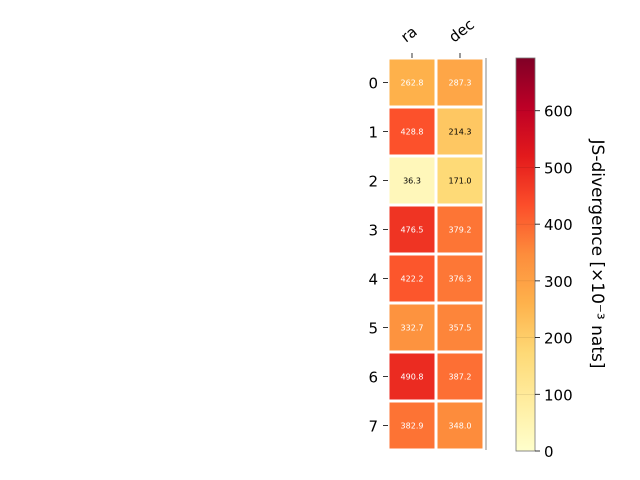 This screenshot has height=480, width=640. Describe the element at coordinates (558, 112) in the screenshot. I see `colorbar-tick-label: 600` at that location.